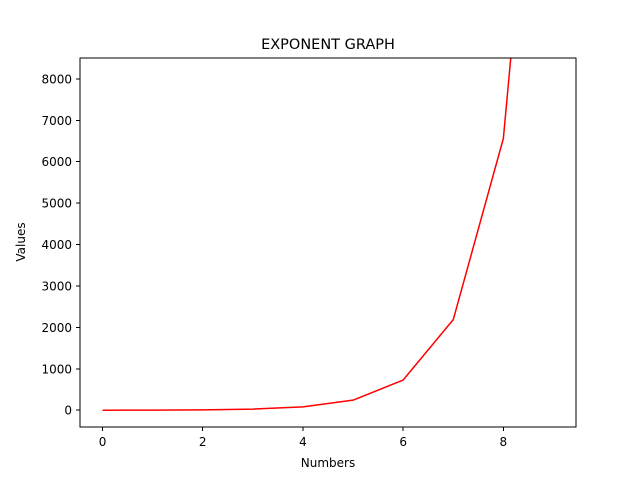 The width and height of the screenshot is (640, 480). I want to click on y-tick-label: 7000, so click(56, 121).